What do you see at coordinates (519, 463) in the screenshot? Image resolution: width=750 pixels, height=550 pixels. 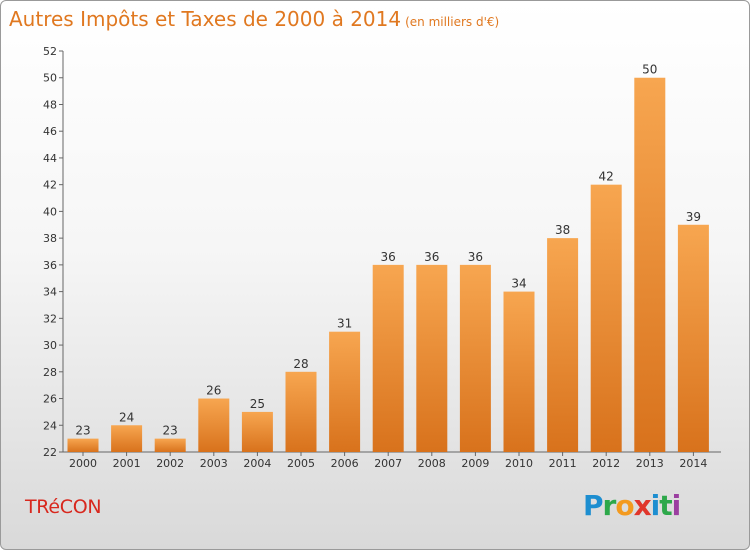 I see `x-tick-label: 2010` at bounding box center [519, 463].